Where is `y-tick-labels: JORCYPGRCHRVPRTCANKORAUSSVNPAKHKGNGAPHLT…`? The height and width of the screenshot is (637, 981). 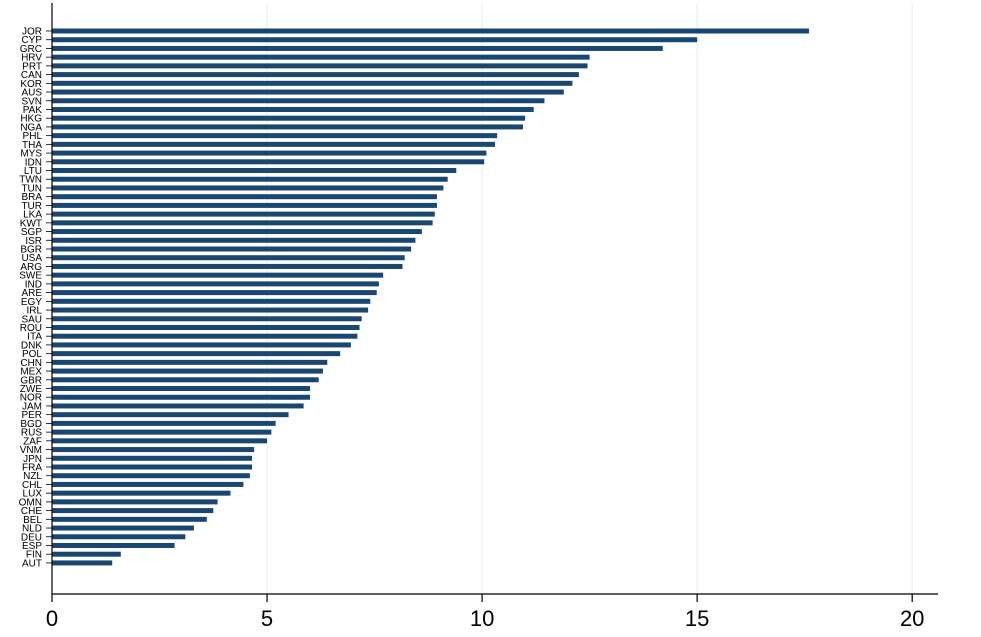
y-tick-labels: JORCYPGRCHRVPRTCANKORAUSSVNPAKHKGNGAPHLT… is located at coordinates (35, 298).